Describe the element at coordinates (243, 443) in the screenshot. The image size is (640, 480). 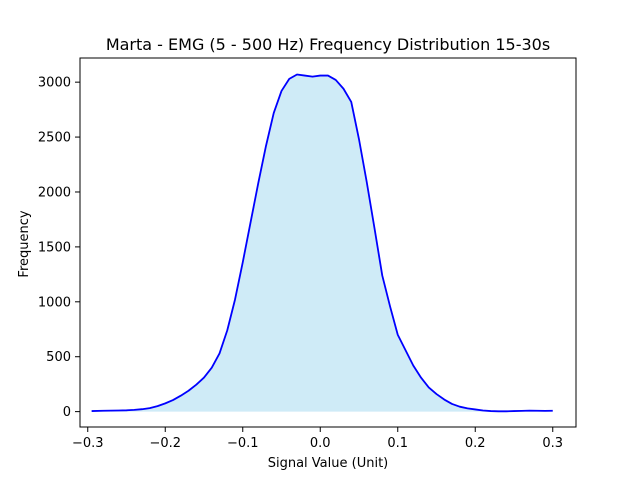
I see `x-tick-label: −0.1` at that location.